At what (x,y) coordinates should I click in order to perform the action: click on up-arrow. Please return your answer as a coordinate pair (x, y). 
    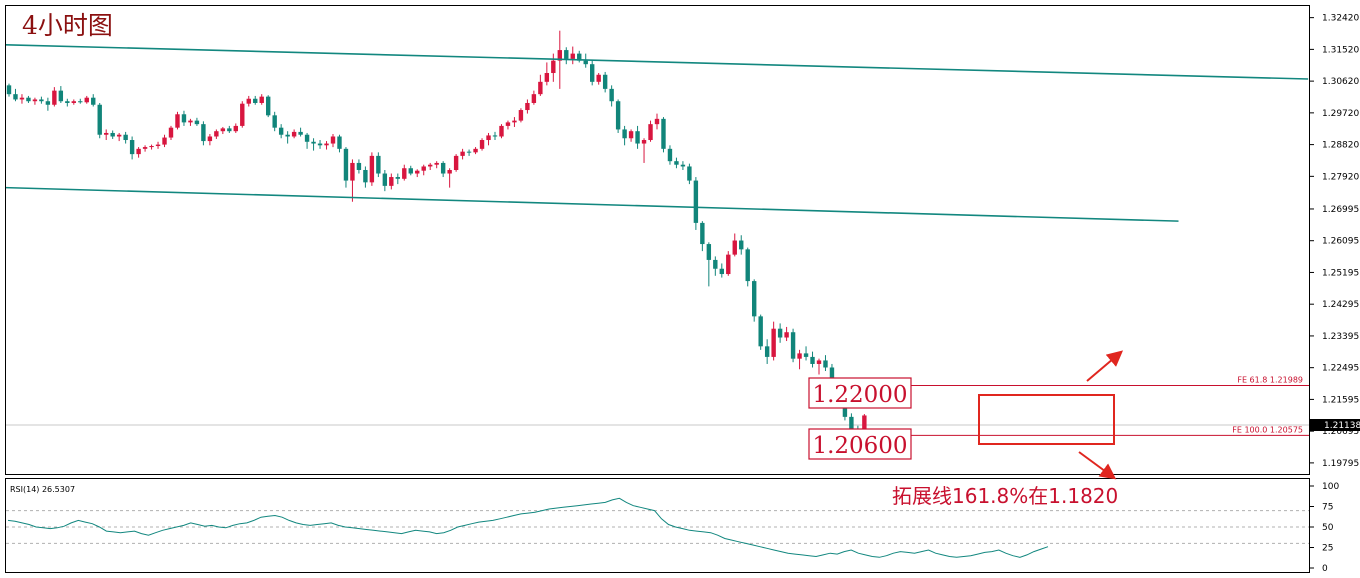
    Looking at the image, I should click on (1105, 366).